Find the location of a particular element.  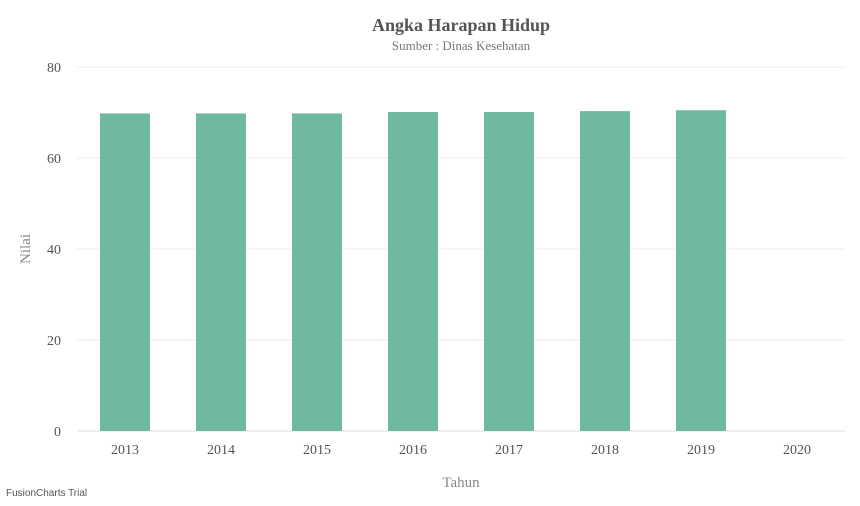

y-tick-label: 40 is located at coordinates (54, 250).